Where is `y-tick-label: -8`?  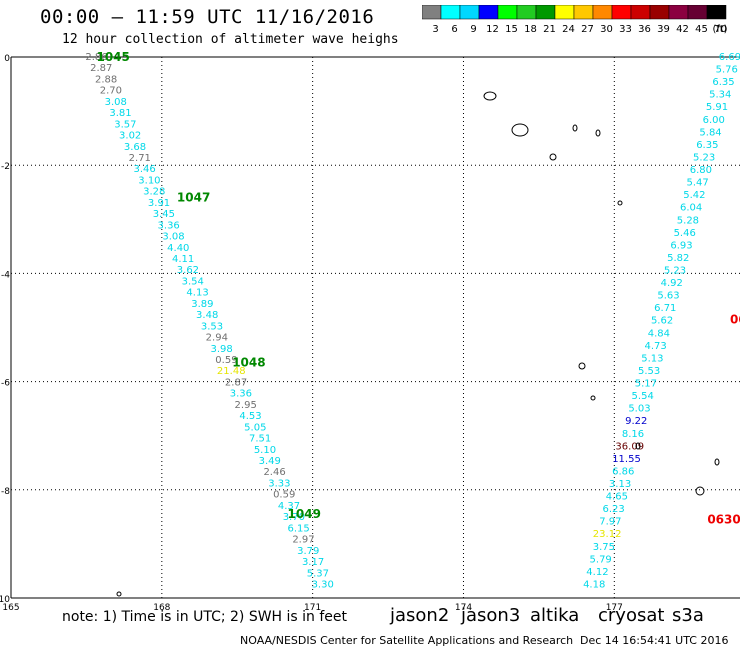
y-tick-label: -8 is located at coordinates (5, 492).